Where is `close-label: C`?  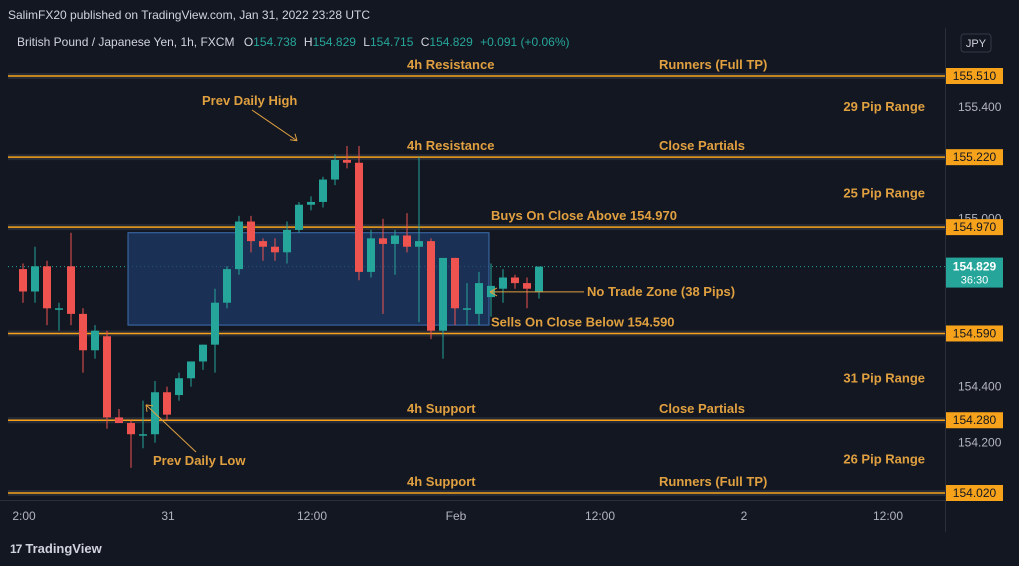 close-label: C is located at coordinates (425, 42).